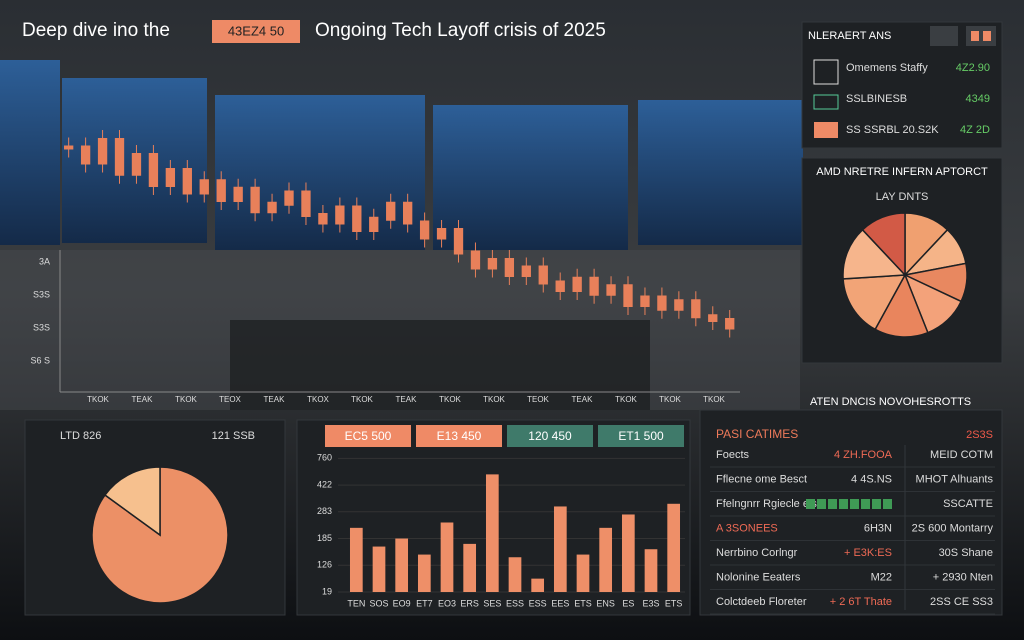 The image size is (1024, 640). I want to click on cell: A 3SONEES, so click(747, 528).